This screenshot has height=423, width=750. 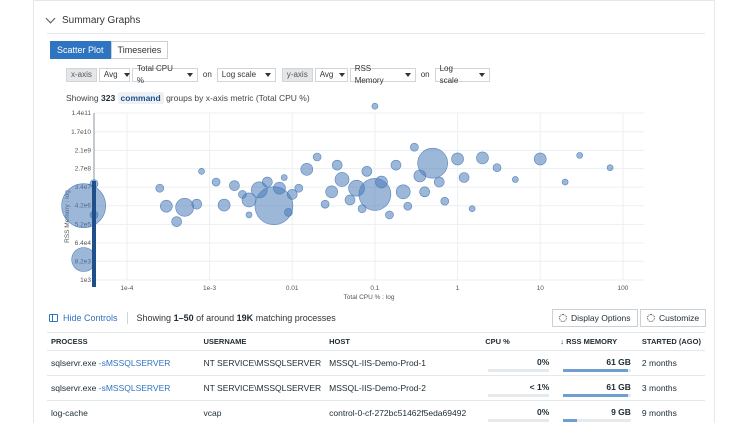 I want to click on customize-button: Customize, so click(x=673, y=318).